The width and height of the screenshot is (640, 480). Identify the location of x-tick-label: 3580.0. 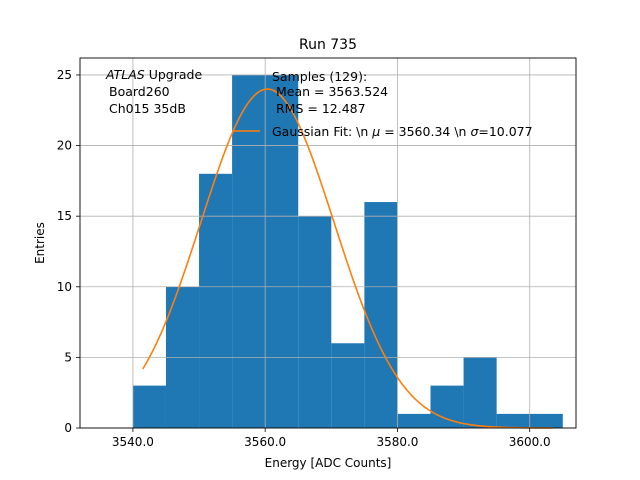
(397, 442).